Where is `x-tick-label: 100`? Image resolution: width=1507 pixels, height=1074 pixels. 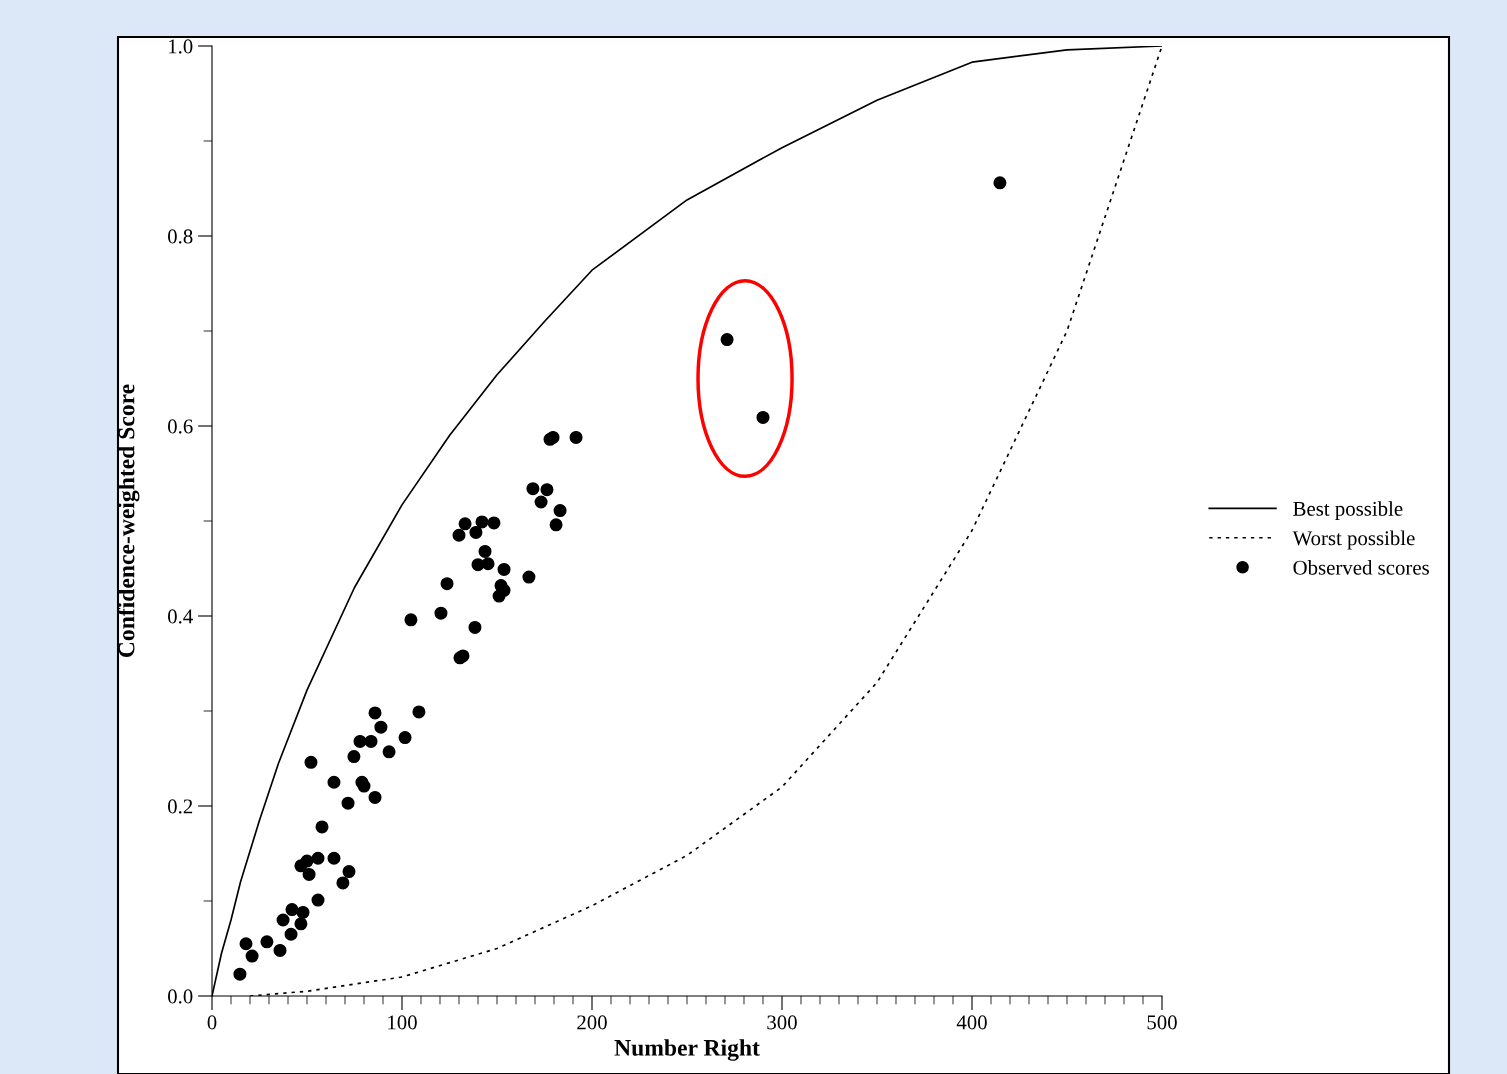
x-tick-label: 100 is located at coordinates (402, 1022).